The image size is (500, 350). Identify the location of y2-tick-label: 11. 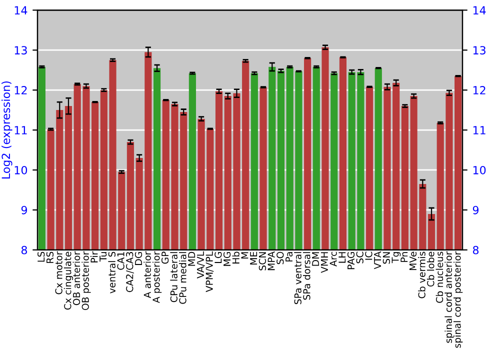
(479, 130).